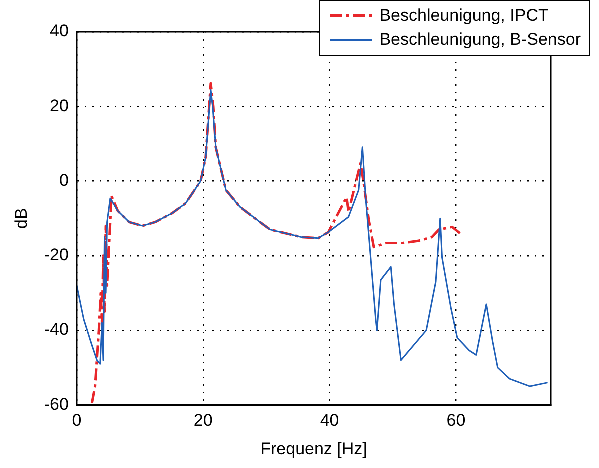  What do you see at coordinates (77, 420) in the screenshot?
I see `x-tick-label: 0` at bounding box center [77, 420].